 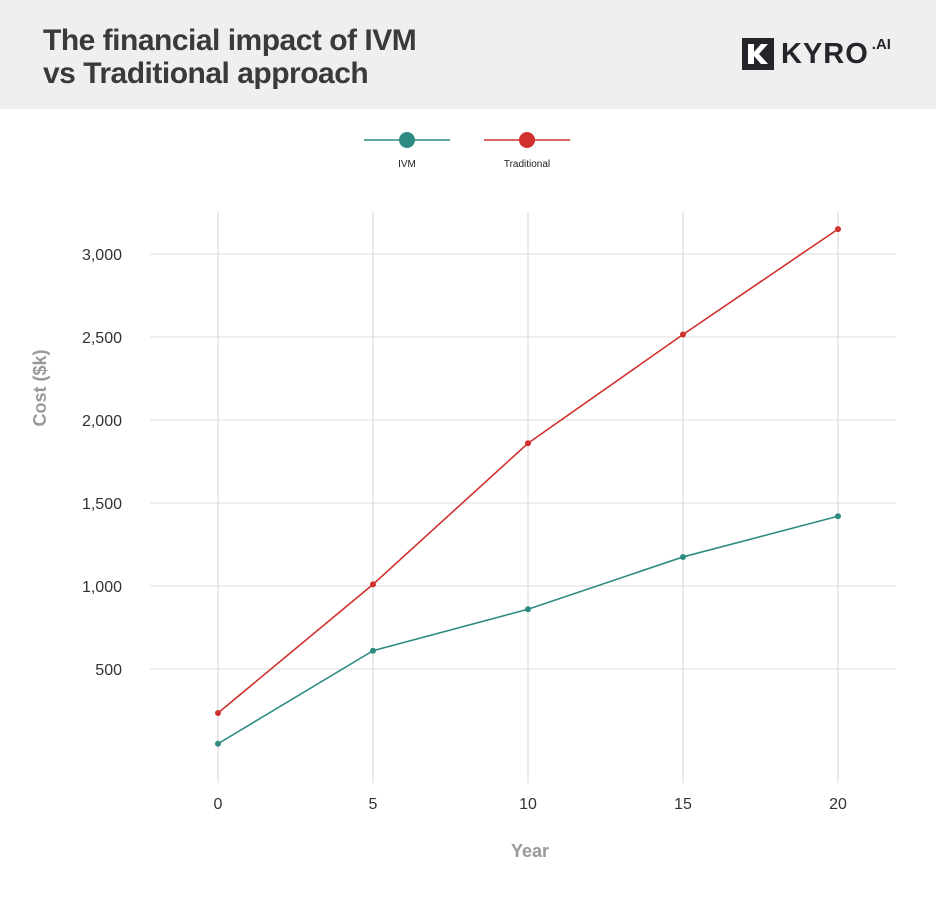 I want to click on y-tick-label: 3,000, so click(x=102, y=255).